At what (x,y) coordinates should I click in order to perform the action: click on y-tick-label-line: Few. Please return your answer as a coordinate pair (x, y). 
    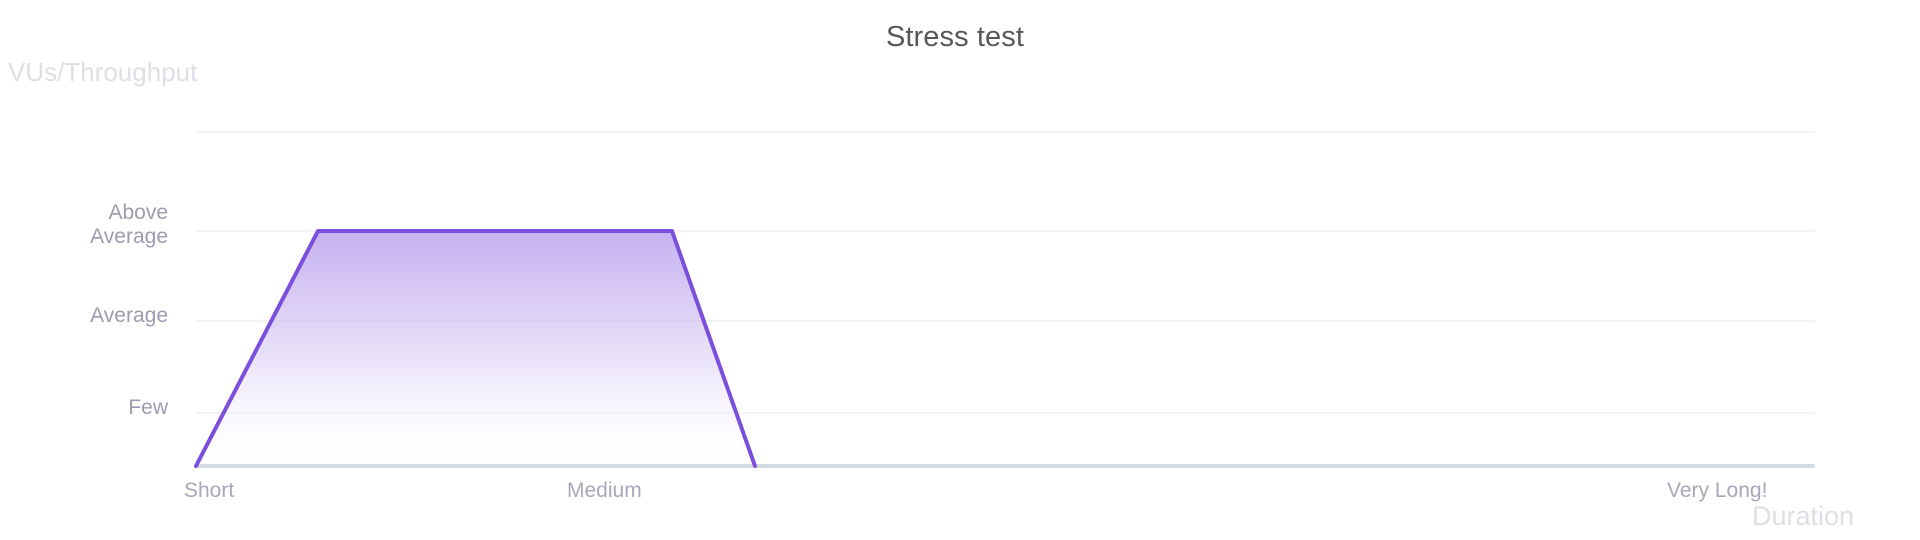
    Looking at the image, I should click on (148, 407).